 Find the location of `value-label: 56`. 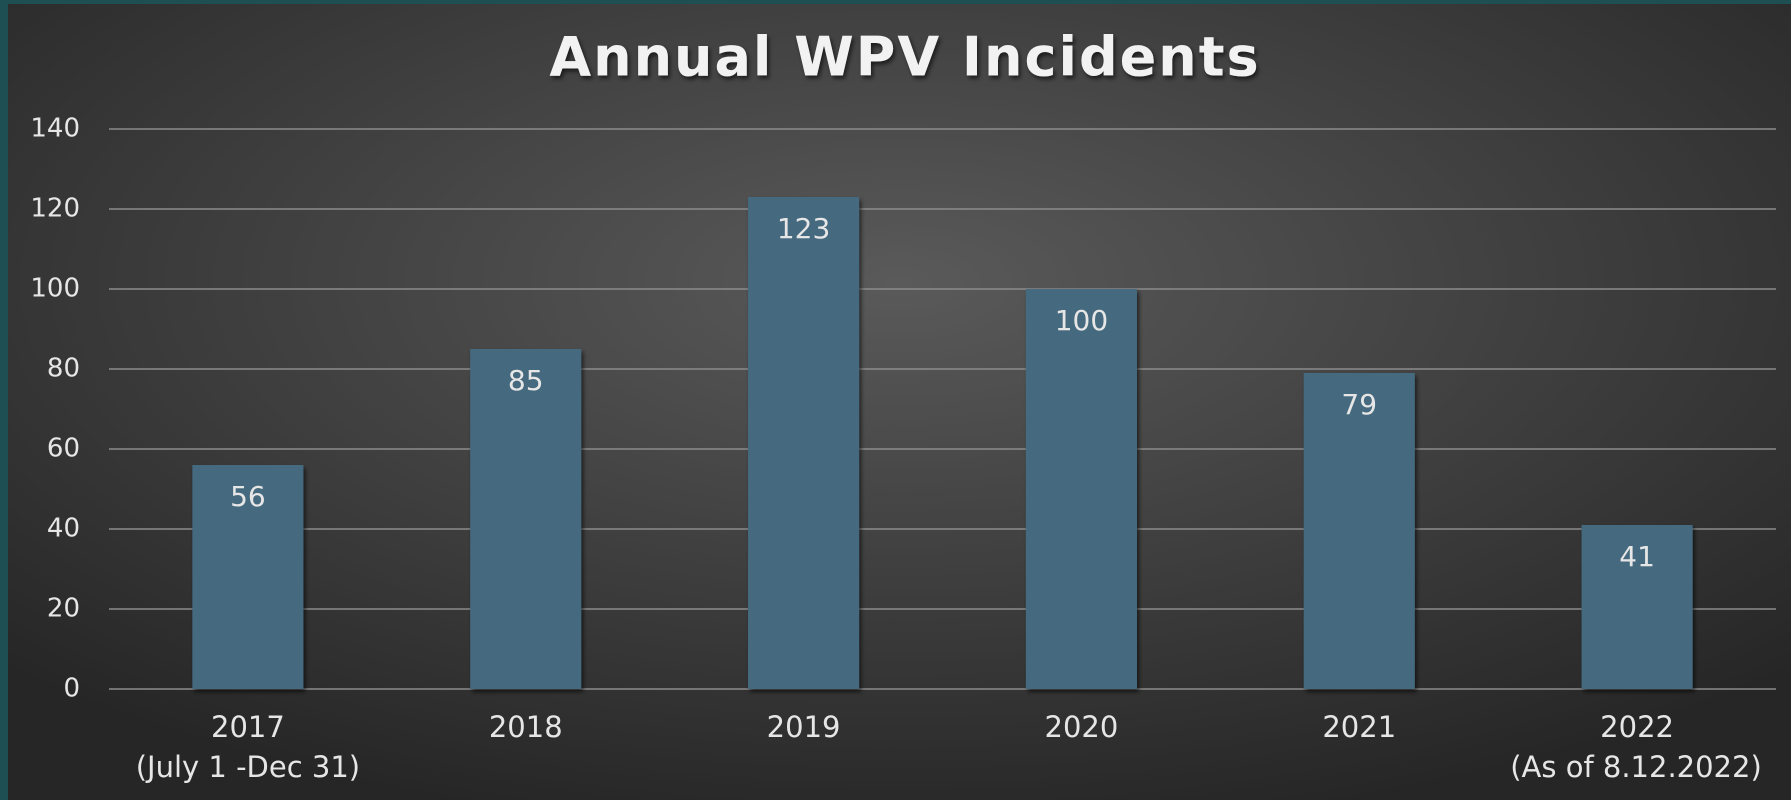

value-label: 56 is located at coordinates (248, 496).